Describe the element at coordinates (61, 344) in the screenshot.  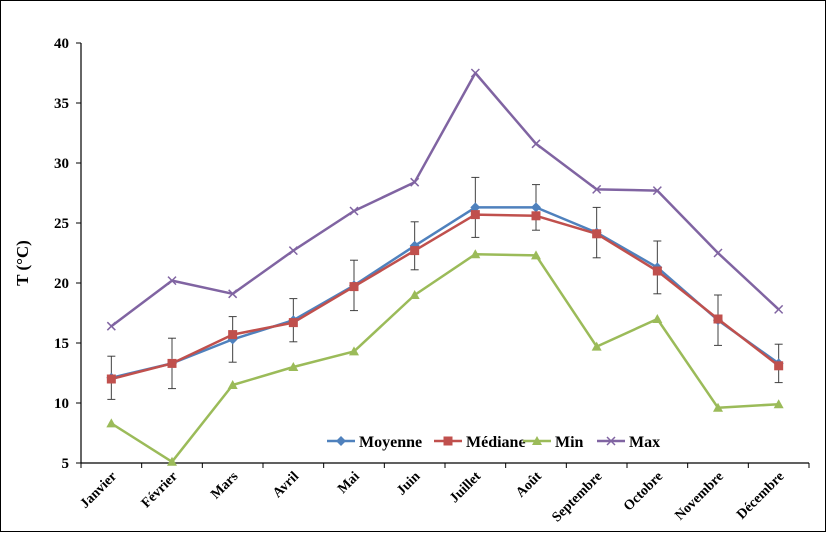
I see `y-tick-label: 15` at that location.